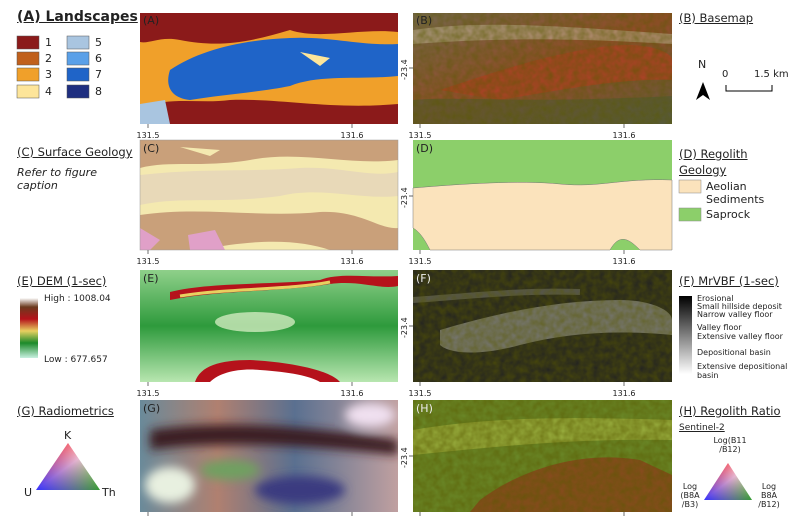 This screenshot has height=525, width=799. What do you see at coordinates (713, 162) in the screenshot?
I see `title: (D) Regolith Geology` at bounding box center [713, 162].